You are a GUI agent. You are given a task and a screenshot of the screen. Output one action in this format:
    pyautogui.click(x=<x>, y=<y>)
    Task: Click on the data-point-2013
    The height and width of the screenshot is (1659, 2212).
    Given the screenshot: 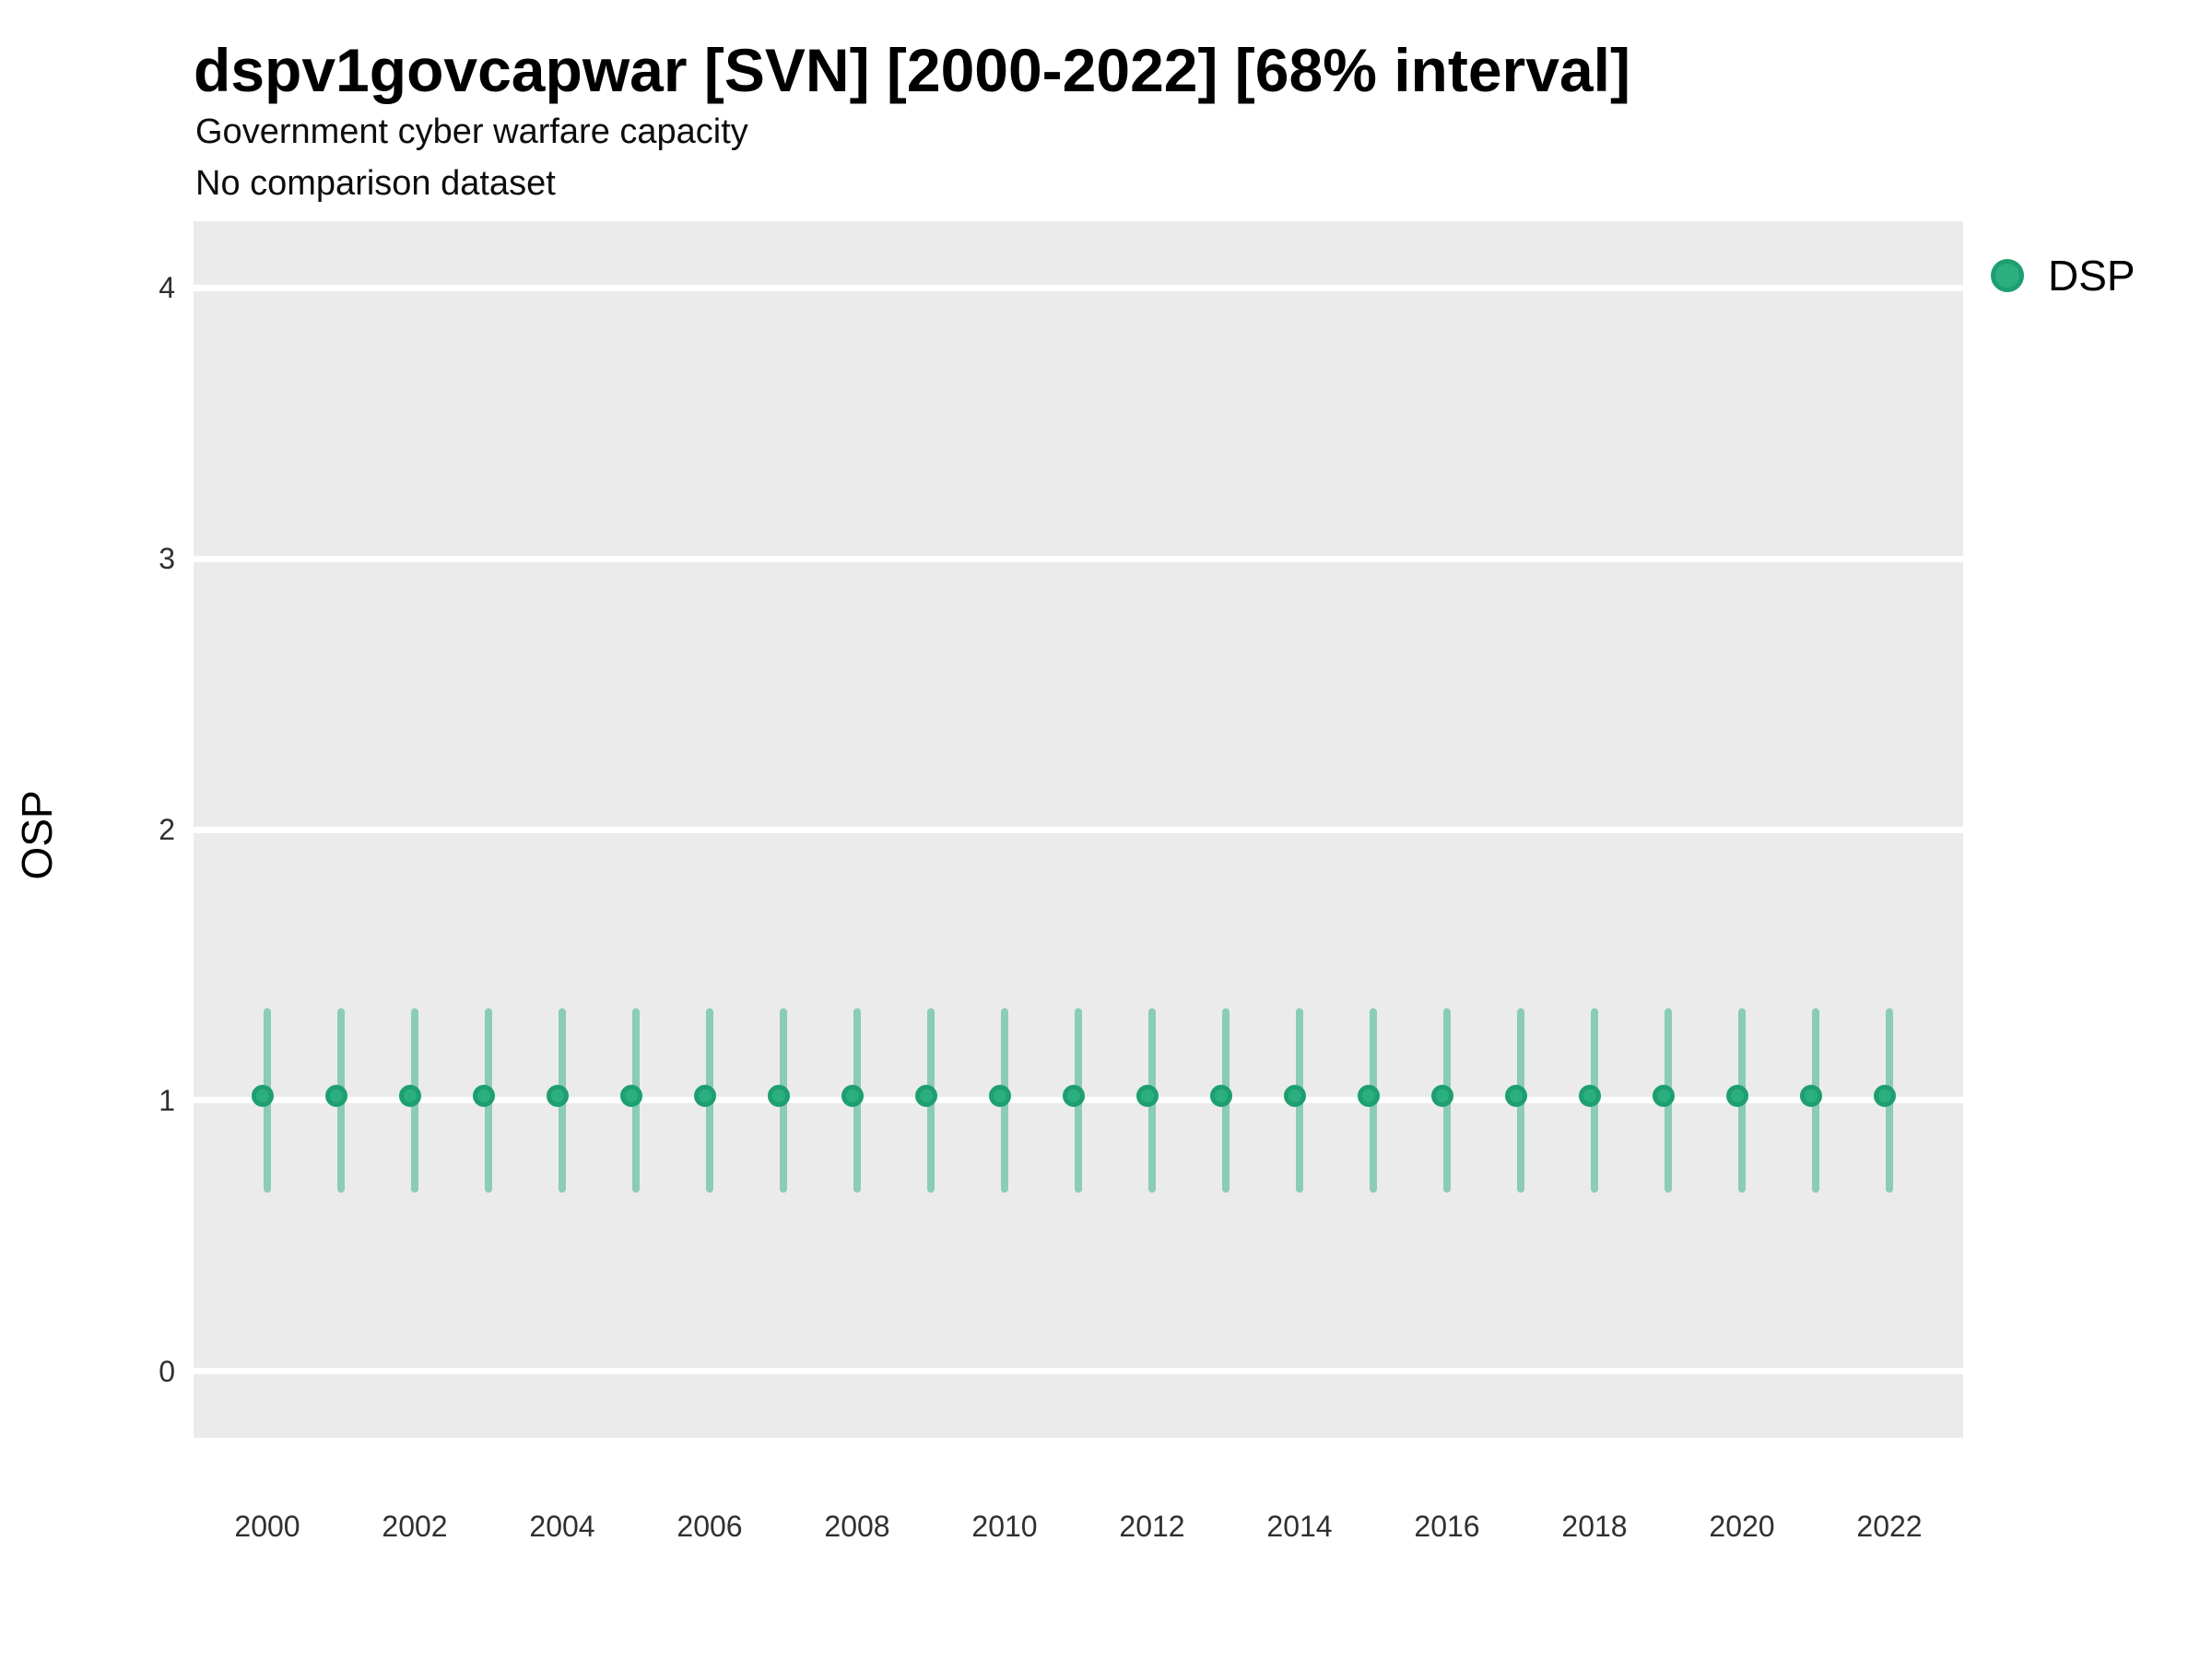 What is the action you would take?
    pyautogui.click(x=1221, y=1095)
    